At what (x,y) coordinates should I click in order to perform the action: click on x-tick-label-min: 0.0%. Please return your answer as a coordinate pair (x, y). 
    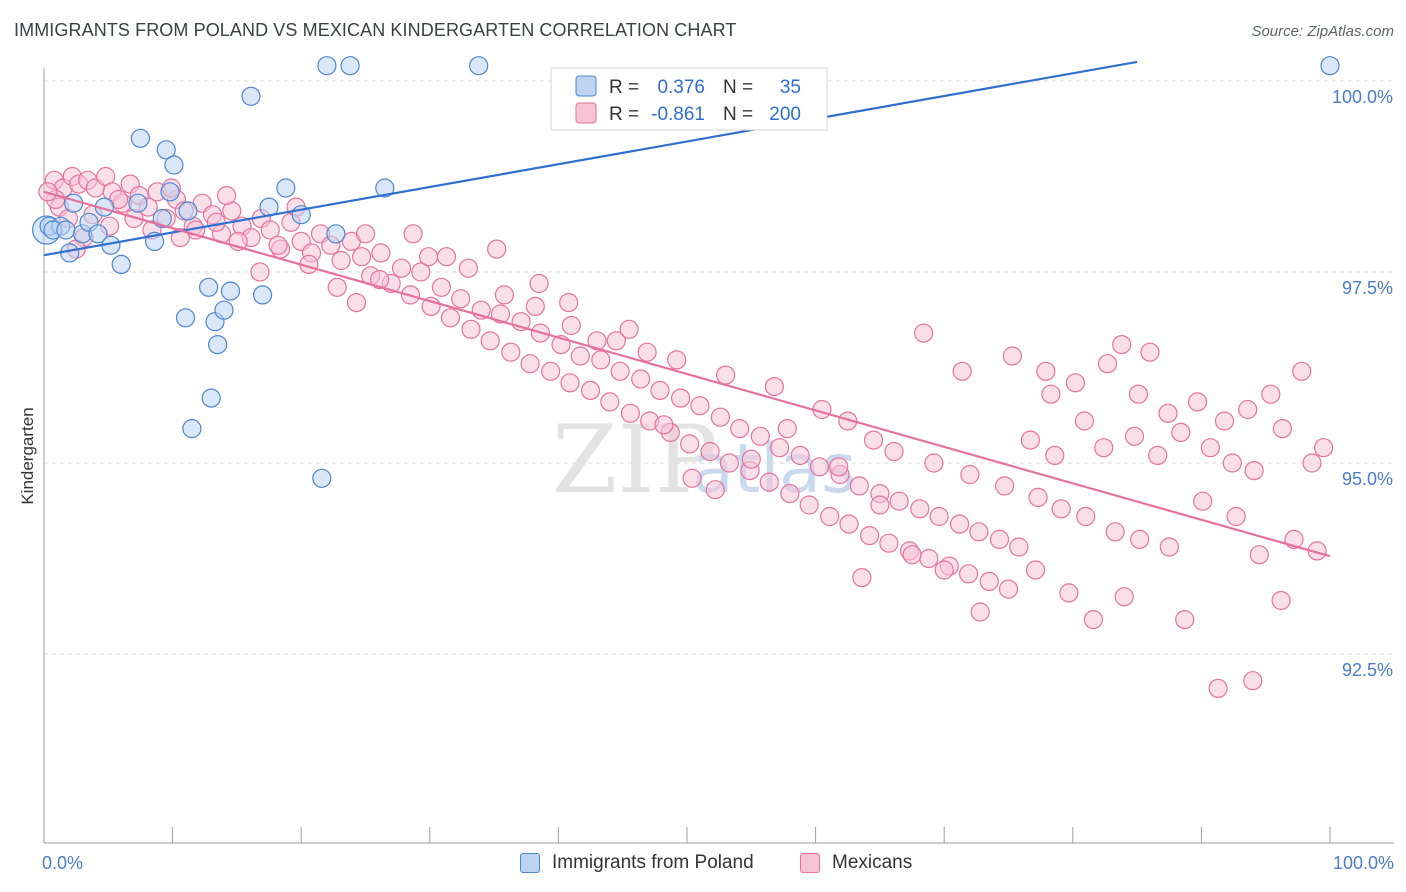
    Looking at the image, I should click on (62, 863).